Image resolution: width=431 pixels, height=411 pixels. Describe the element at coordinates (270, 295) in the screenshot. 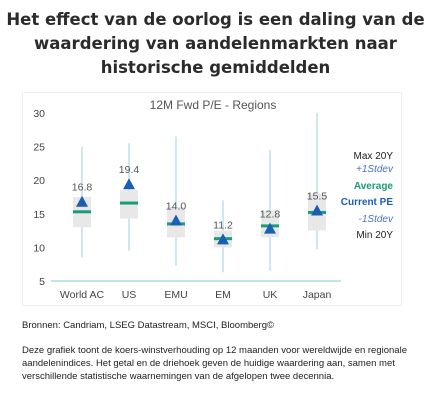

I see `x-tick-label: UK` at that location.